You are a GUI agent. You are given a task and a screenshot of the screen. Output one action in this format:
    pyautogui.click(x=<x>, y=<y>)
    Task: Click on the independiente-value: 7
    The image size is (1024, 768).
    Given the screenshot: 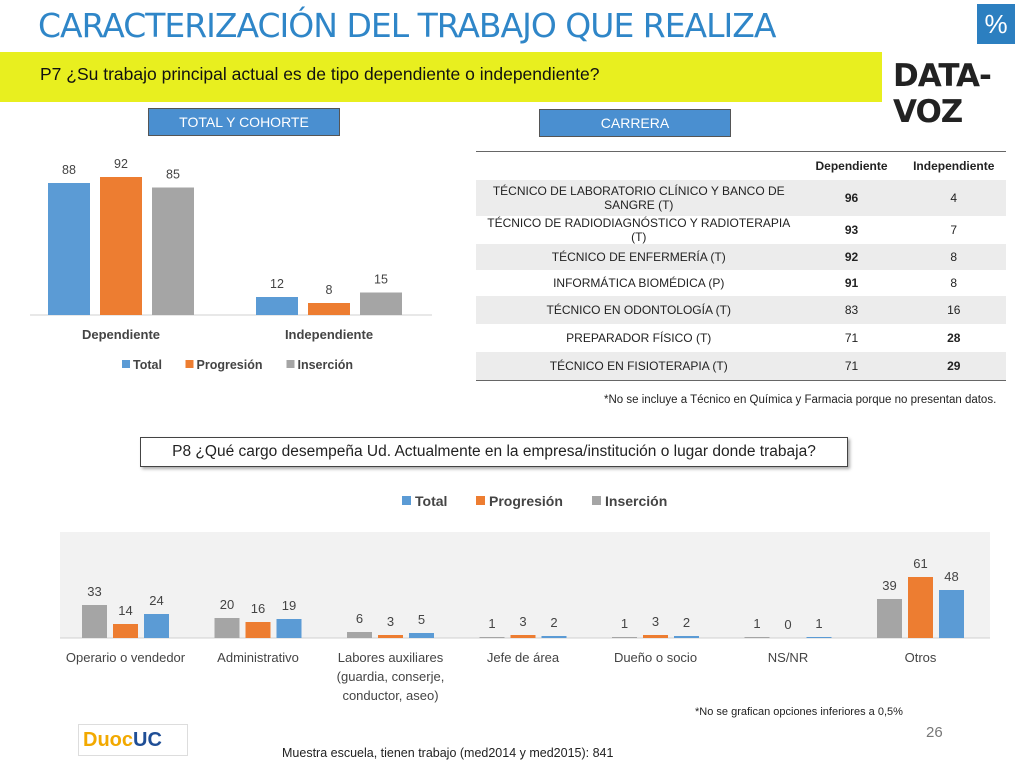 What is the action you would take?
    pyautogui.click(x=954, y=230)
    